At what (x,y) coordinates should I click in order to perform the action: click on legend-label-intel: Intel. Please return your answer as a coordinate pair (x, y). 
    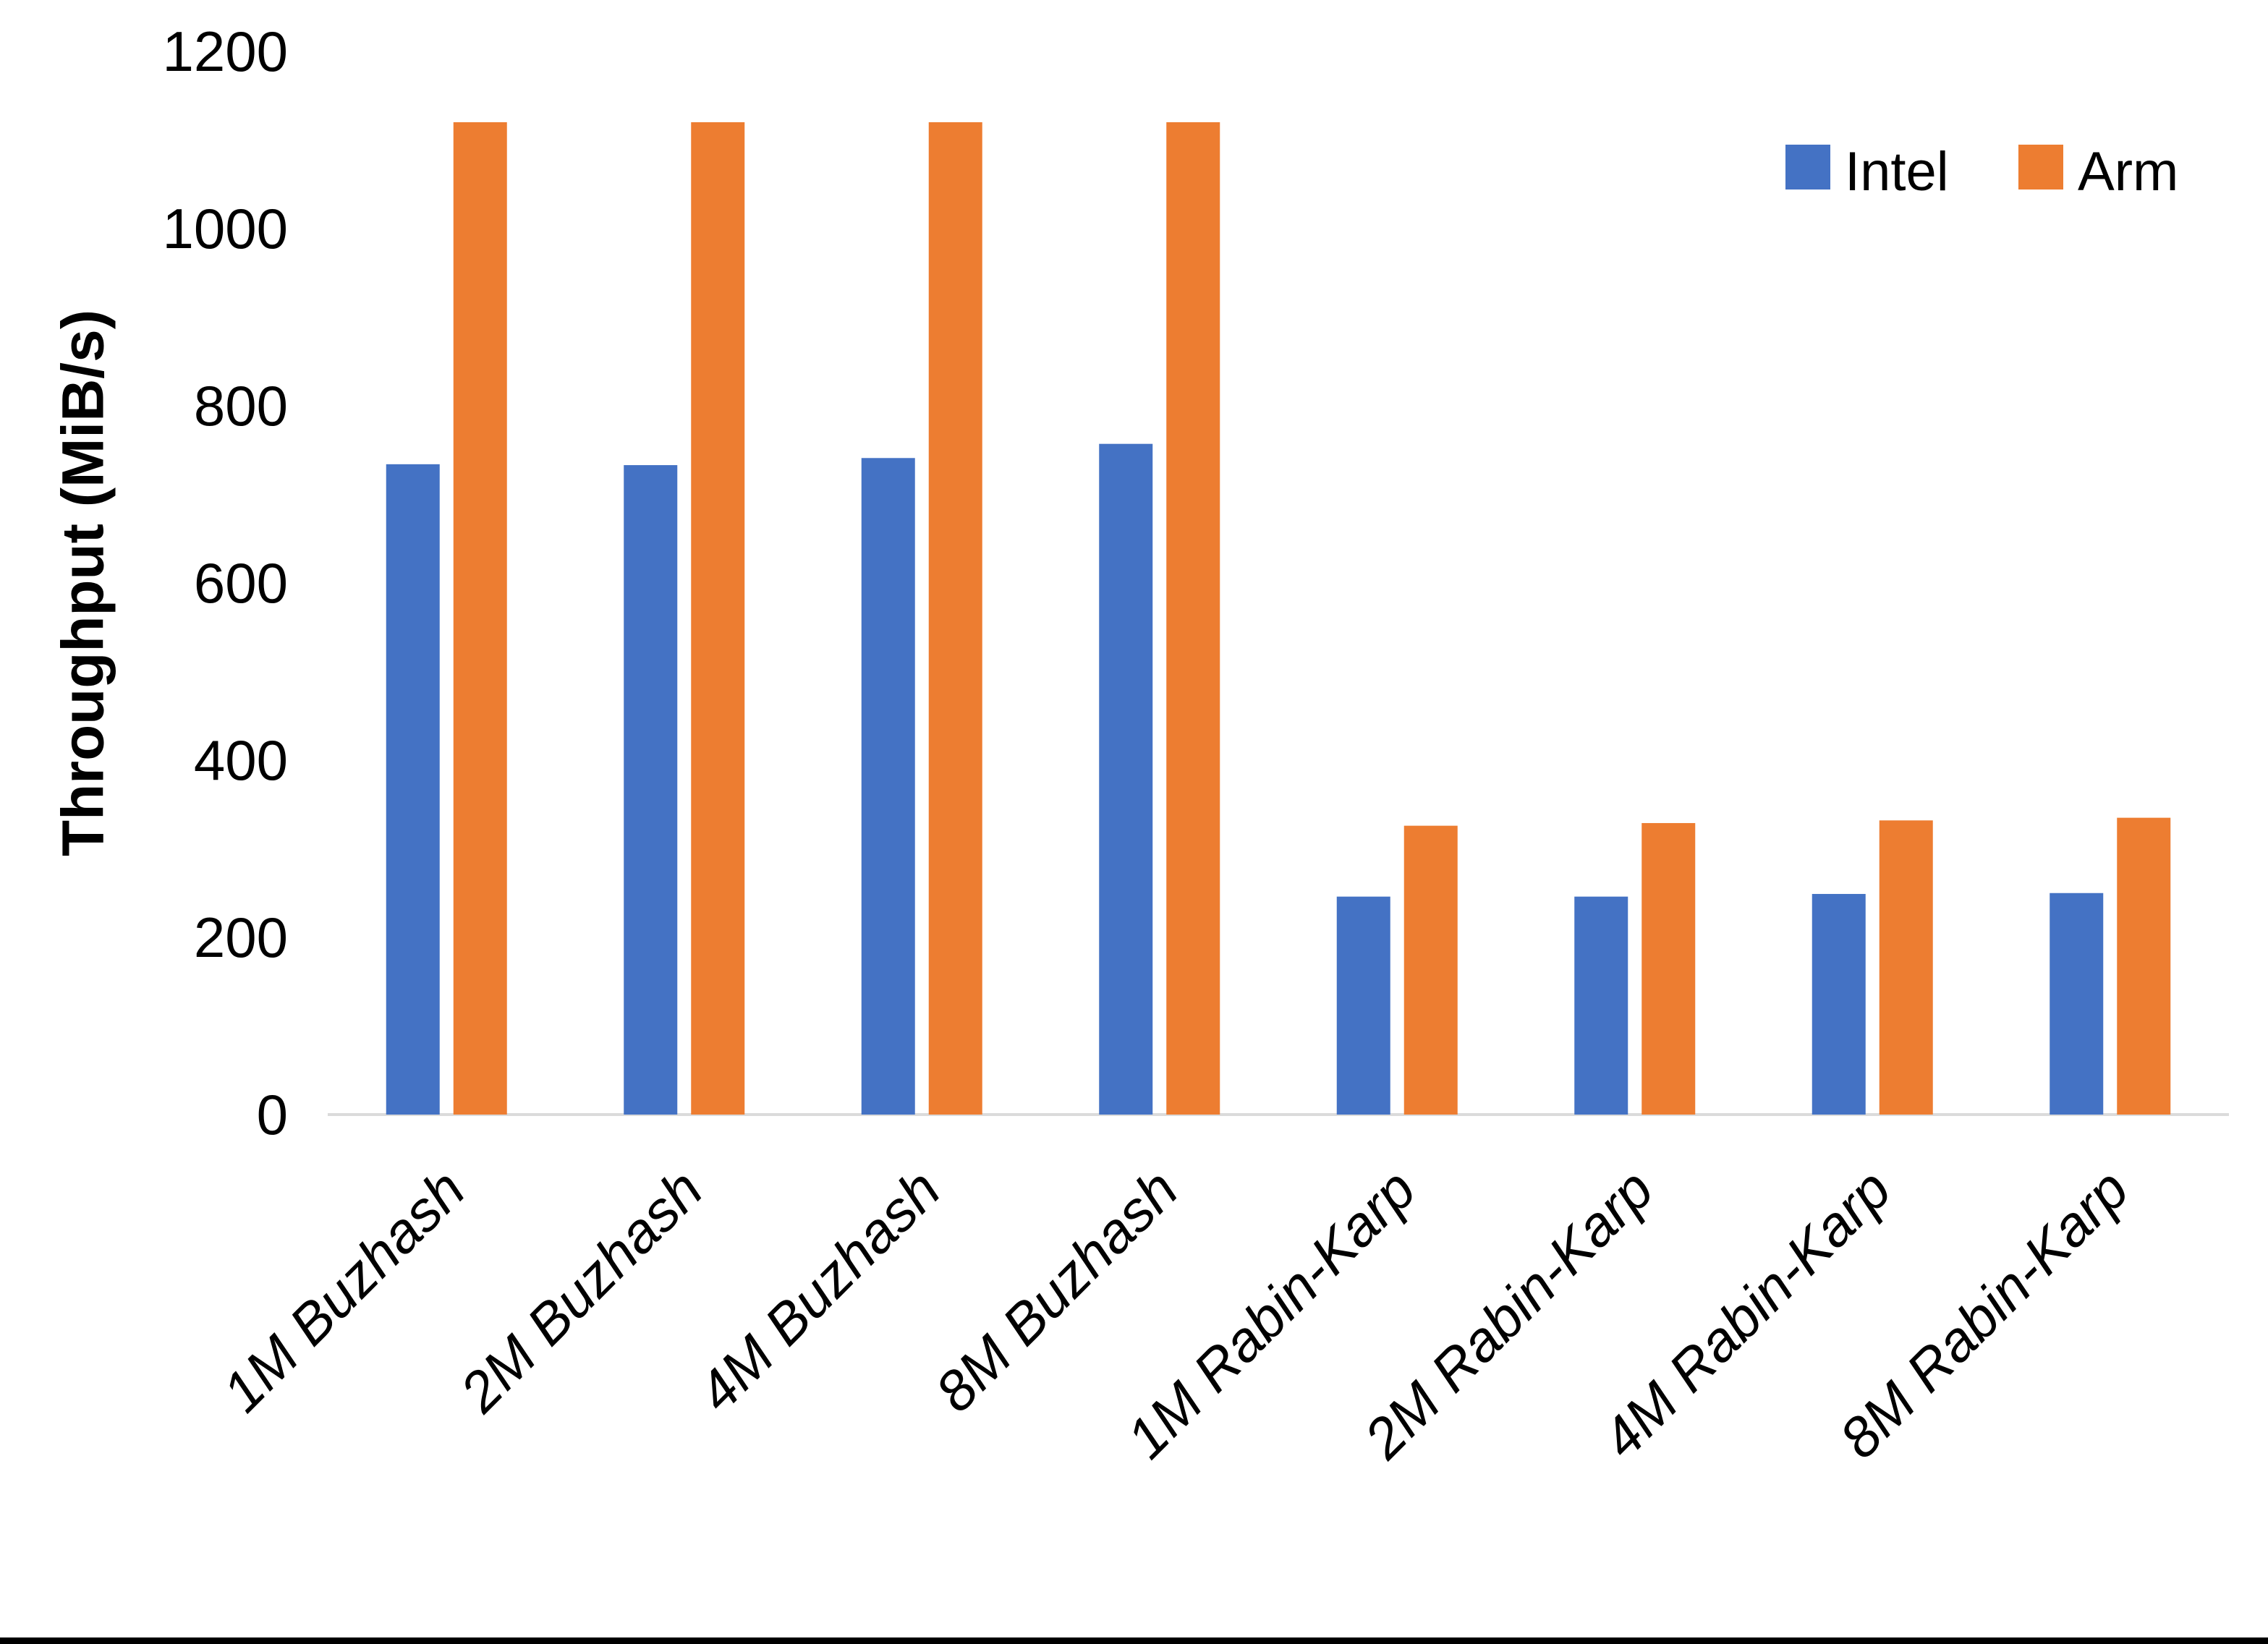
    Looking at the image, I should click on (1897, 172).